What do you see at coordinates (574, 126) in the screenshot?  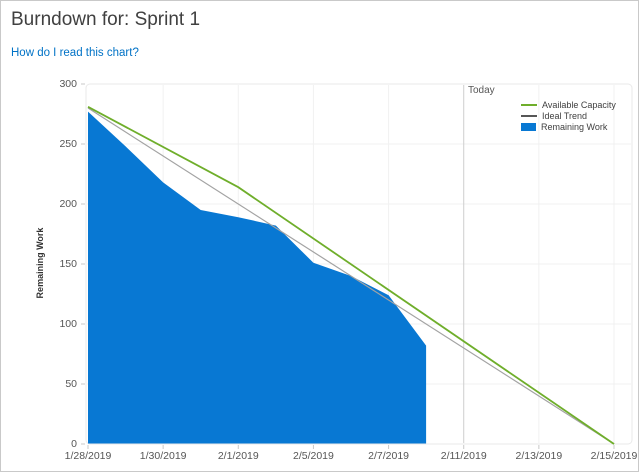 I see `legend-label: Remaining Work` at bounding box center [574, 126].